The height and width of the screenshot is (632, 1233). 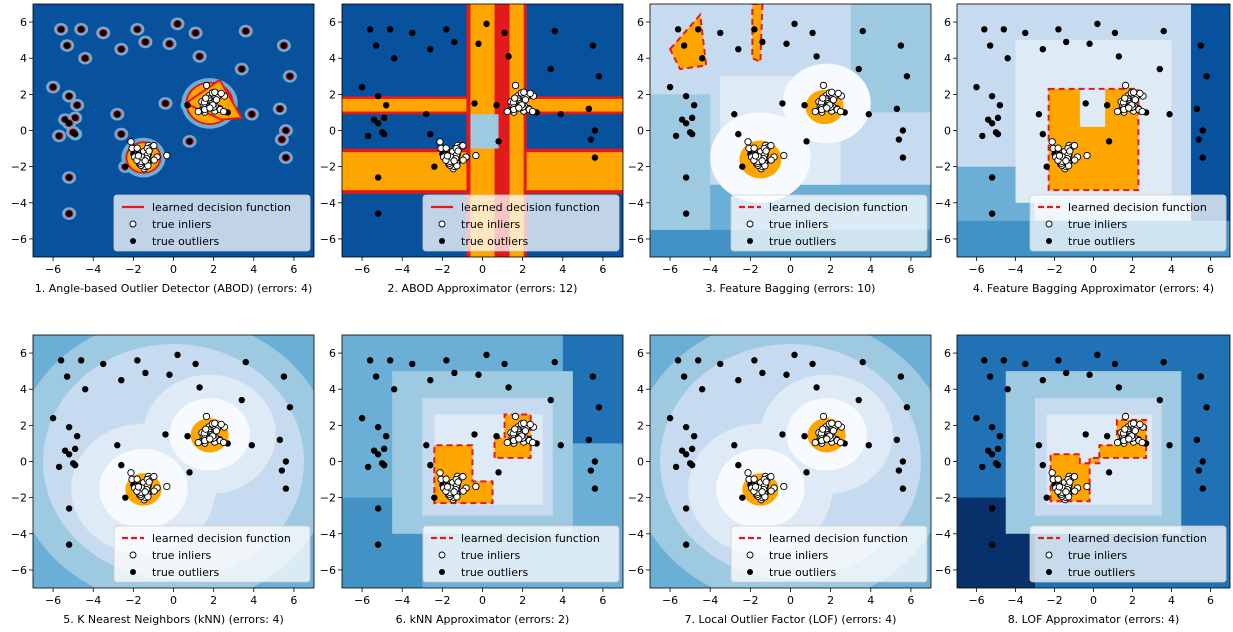 What do you see at coordinates (757, 34) in the screenshot?
I see `inlier-region` at bounding box center [757, 34].